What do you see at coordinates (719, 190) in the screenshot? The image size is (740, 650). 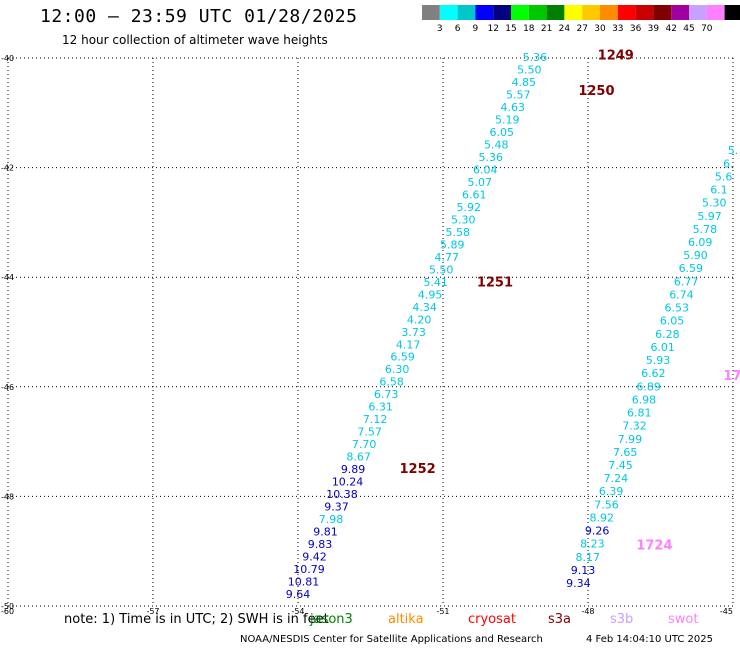 I see `wave-height-point: 6.1` at bounding box center [719, 190].